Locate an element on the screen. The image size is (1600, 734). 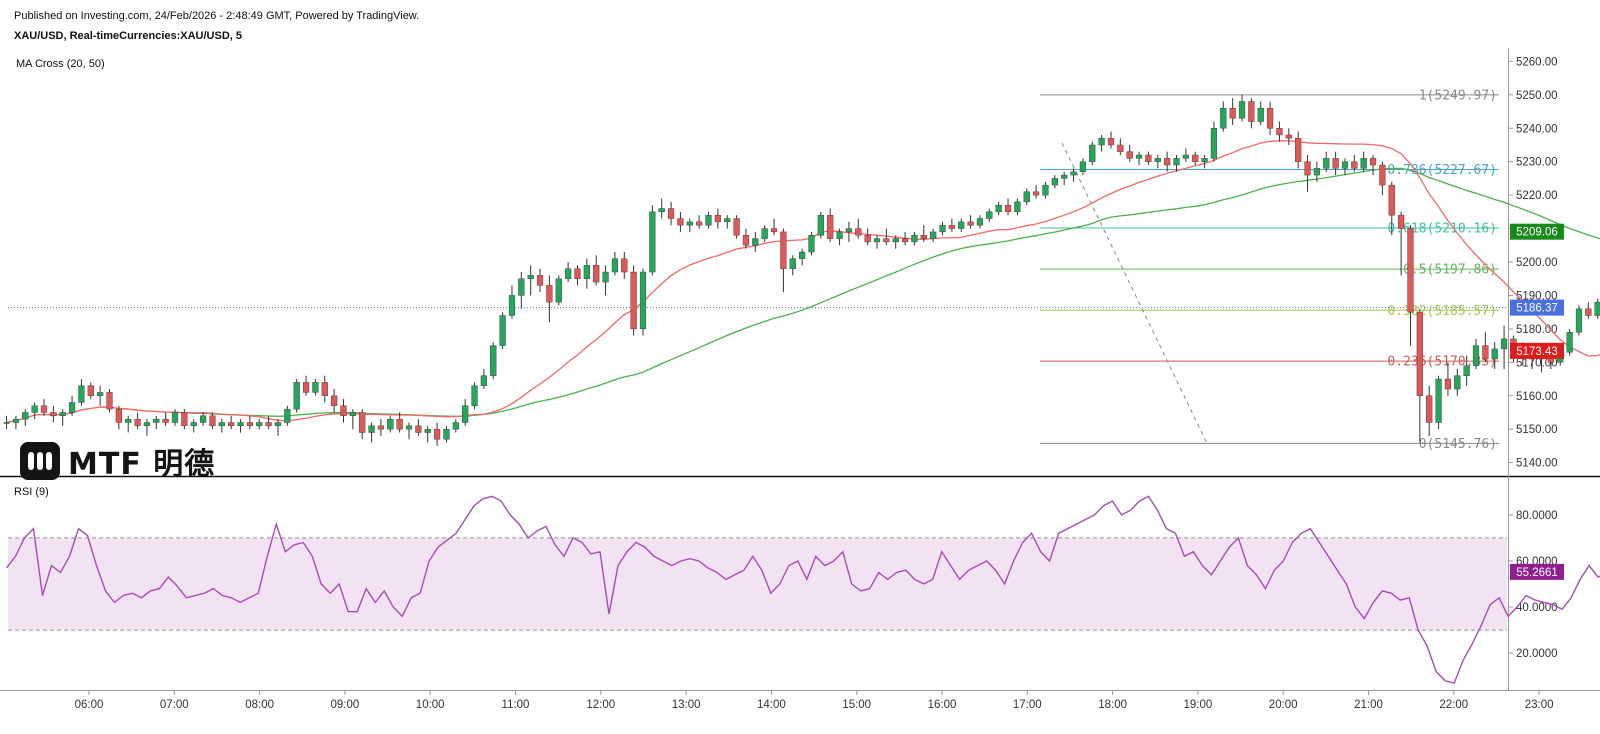
price-axis-badge-label: 5186.37 is located at coordinates (1537, 309).